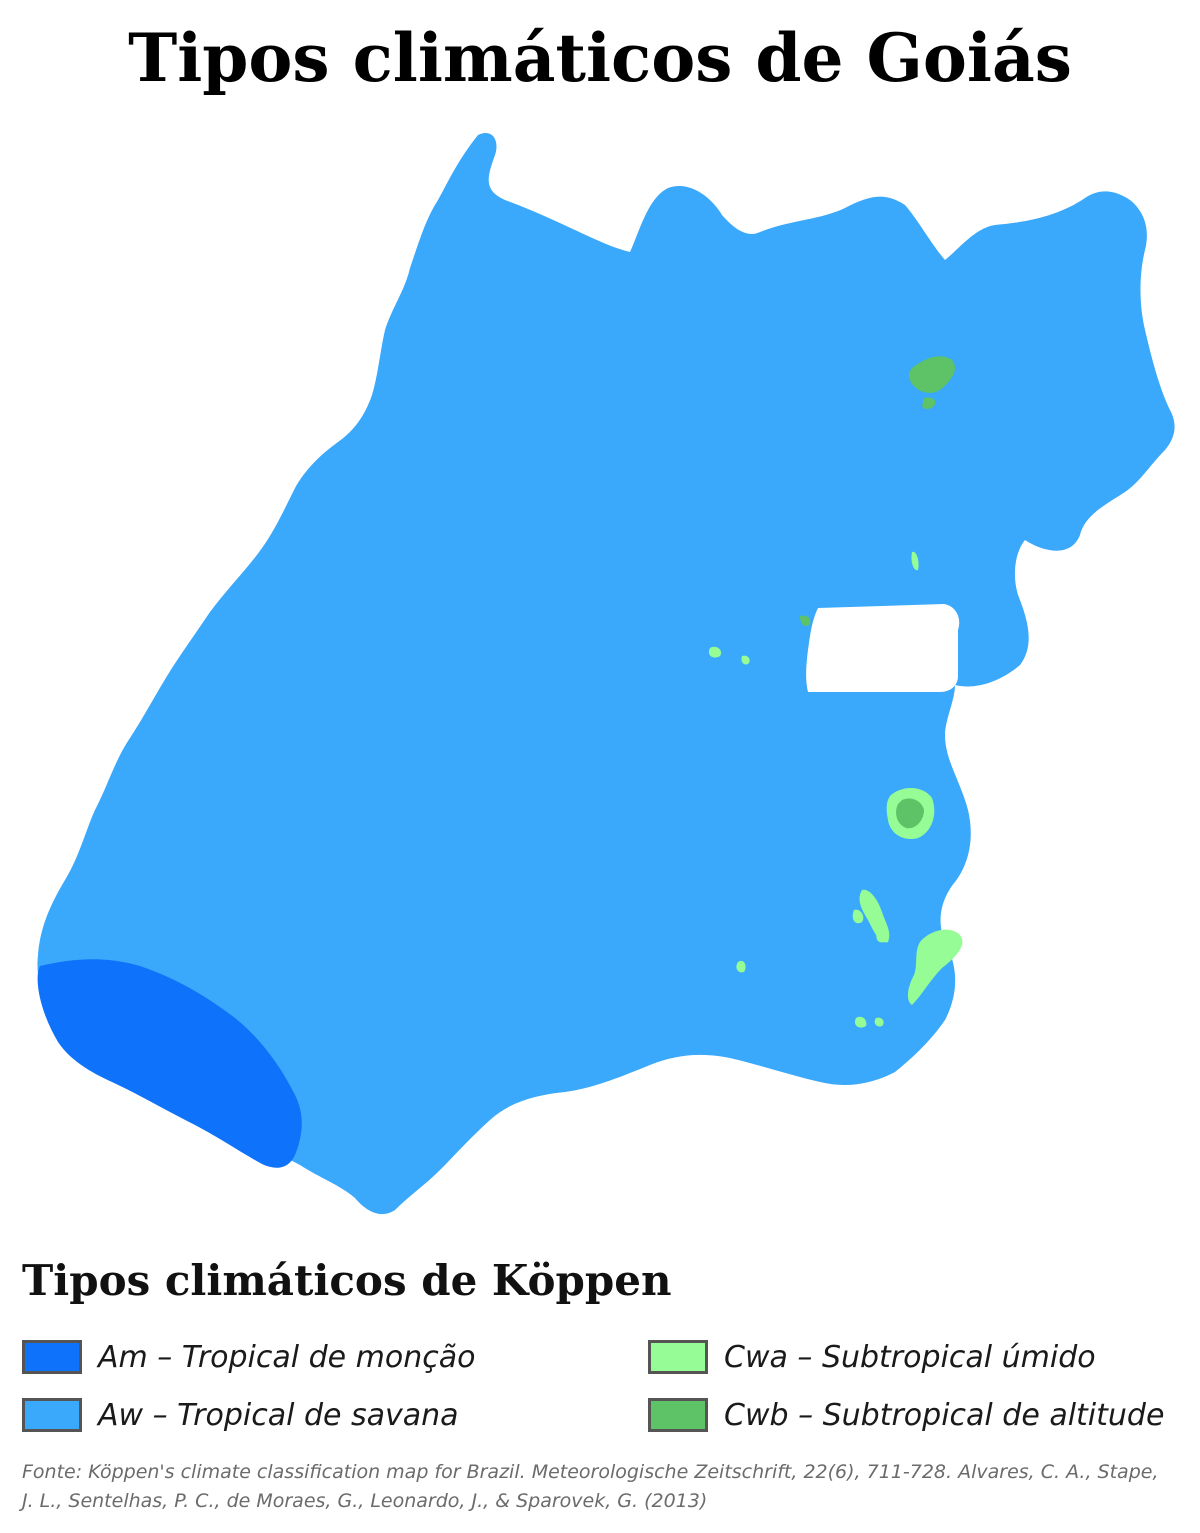 The image size is (1200, 1533). I want to click on region-cwa-center-ring, so click(910, 814).